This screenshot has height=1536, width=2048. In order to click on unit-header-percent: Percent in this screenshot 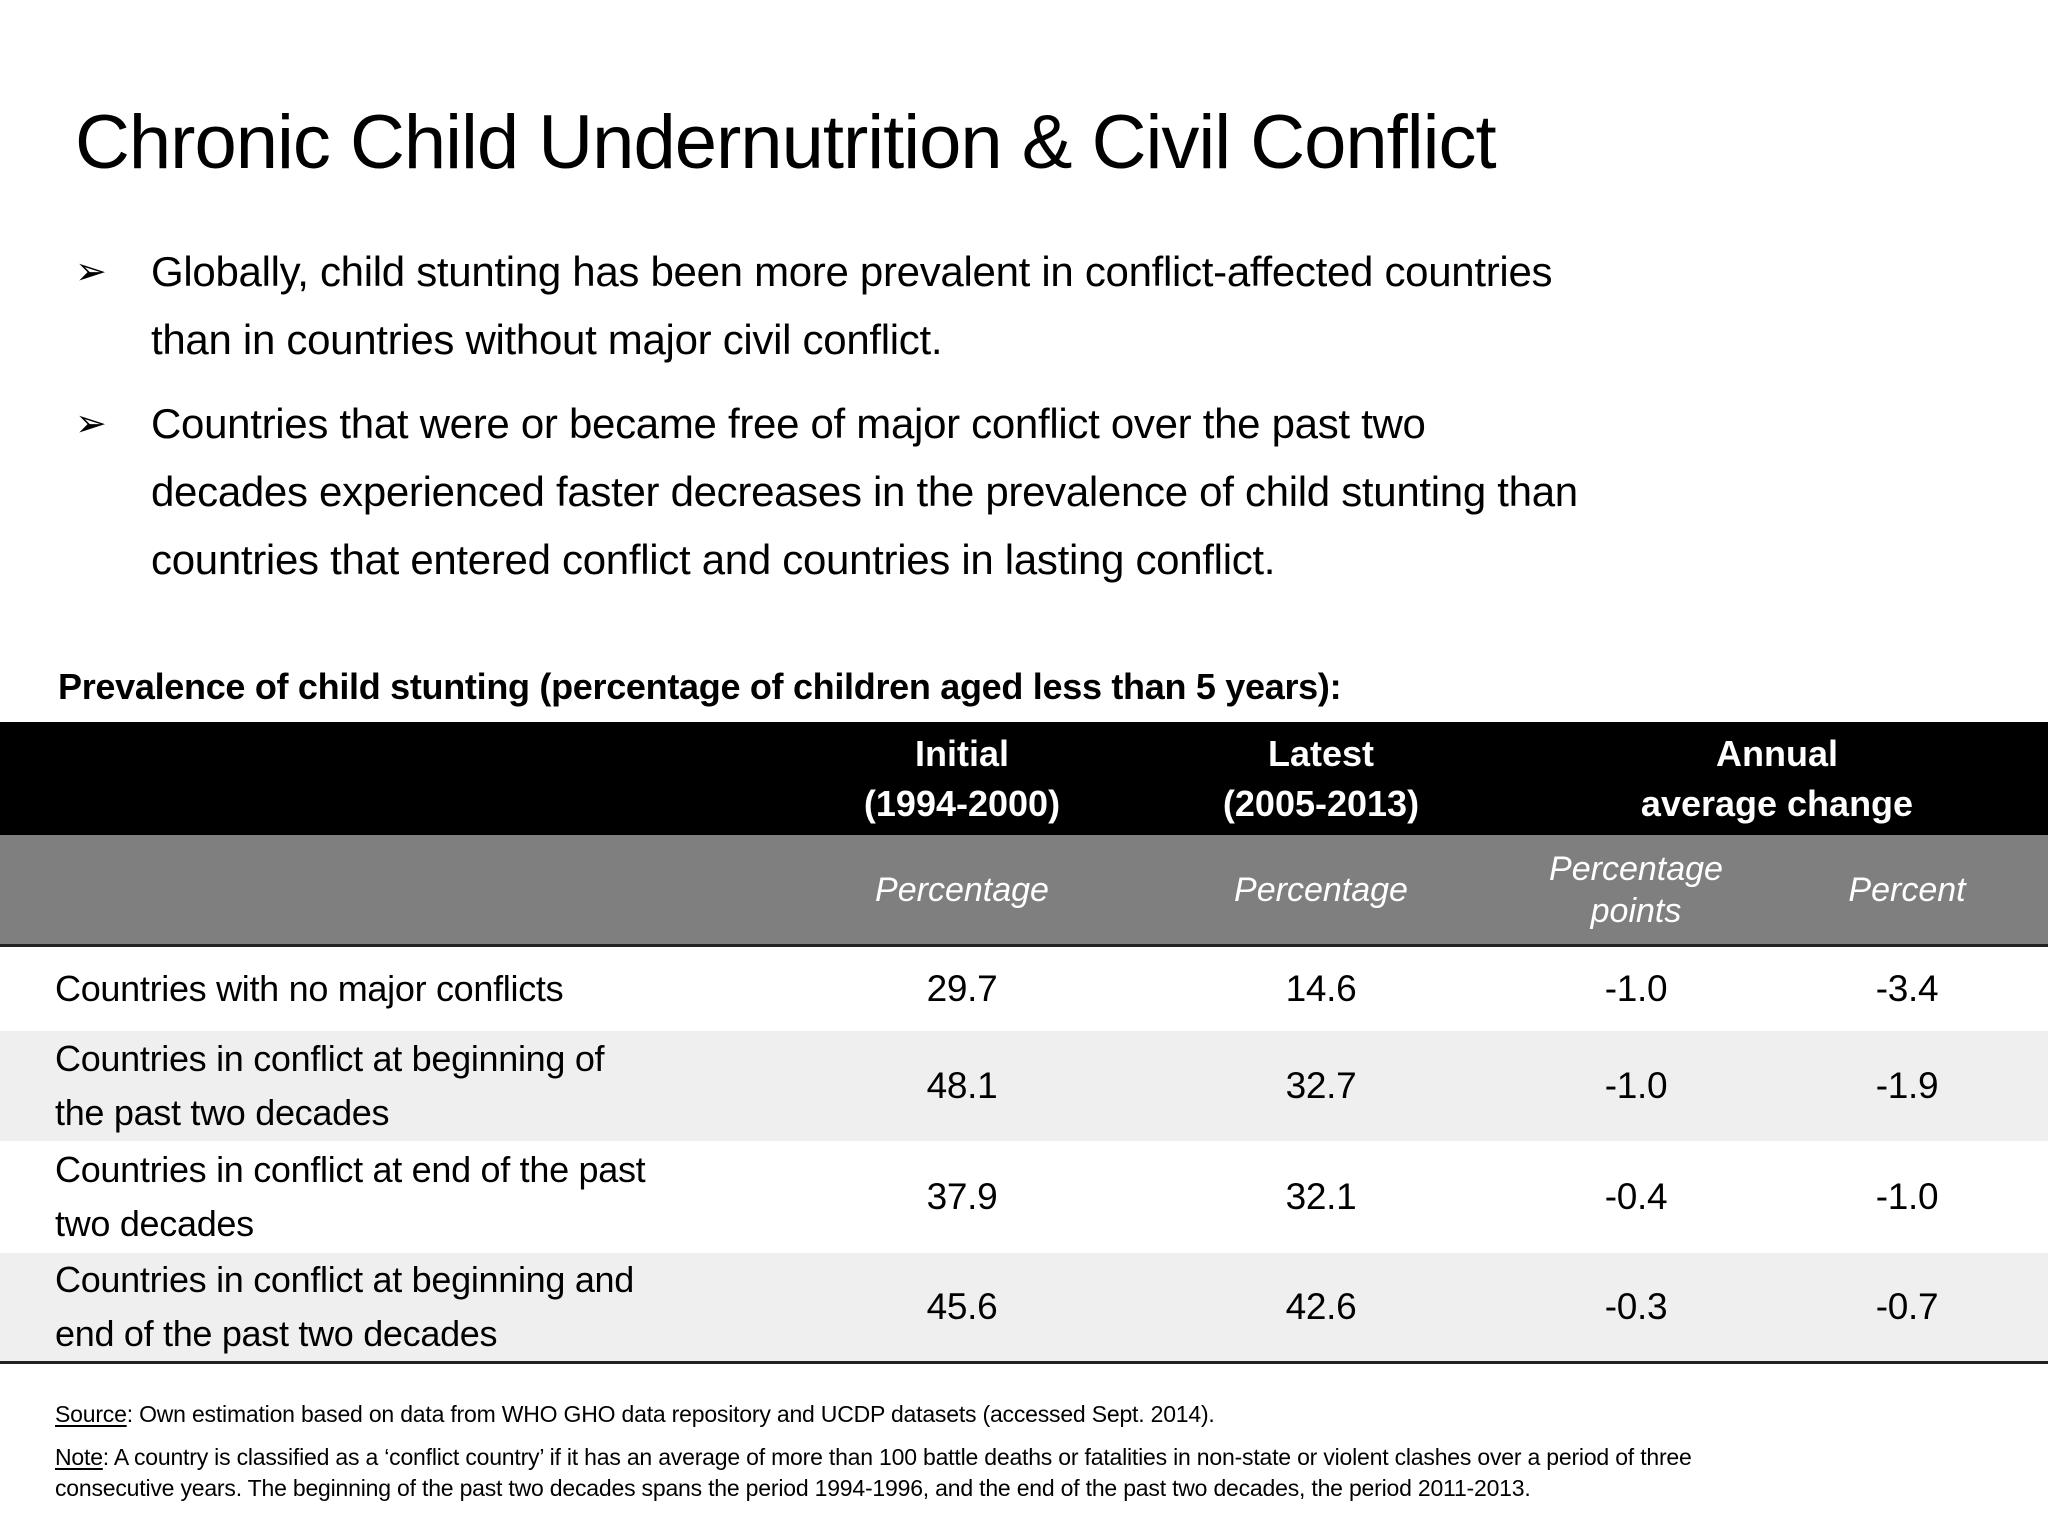, I will do `click(1907, 891)`.